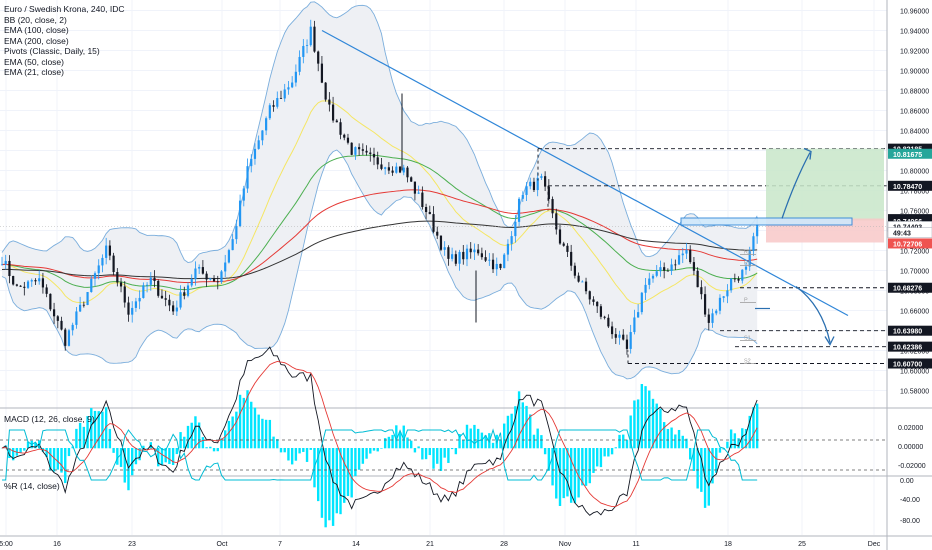 This screenshot has width=932, height=550. Describe the element at coordinates (747, 253) in the screenshot. I see `pivot-label: R2` at that location.